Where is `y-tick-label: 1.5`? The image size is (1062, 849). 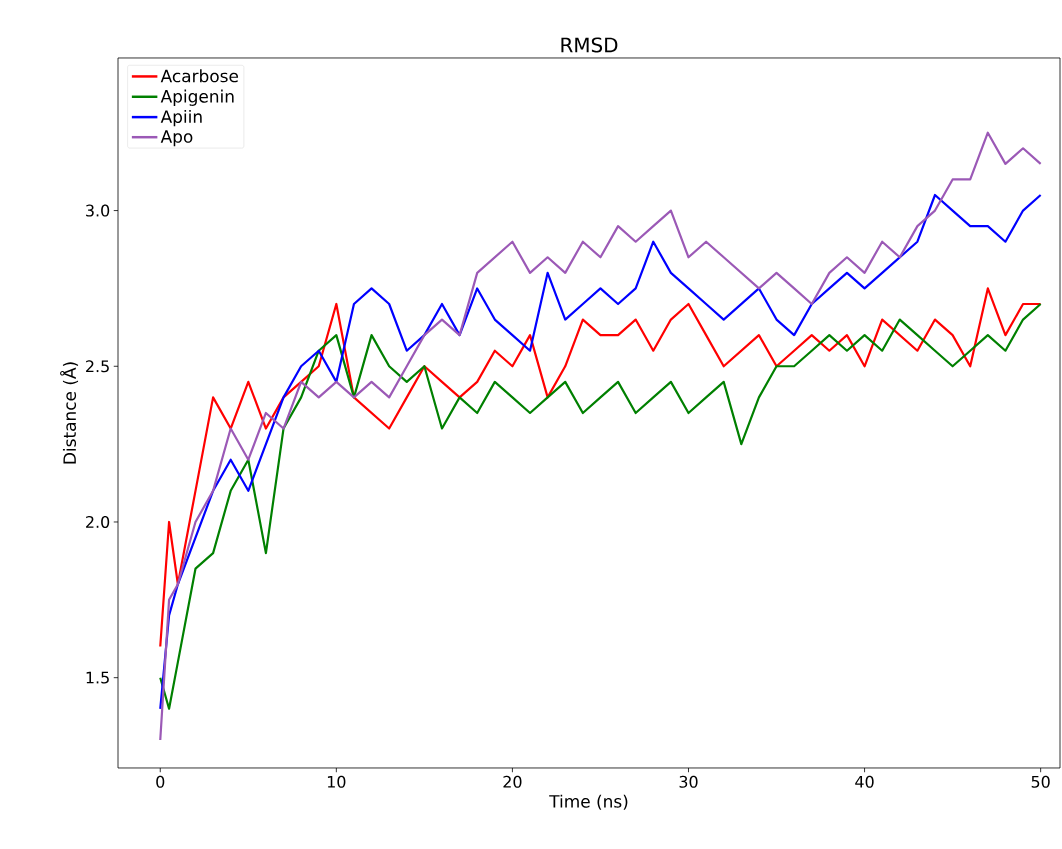
y-tick-label: 1.5 is located at coordinates (97, 677).